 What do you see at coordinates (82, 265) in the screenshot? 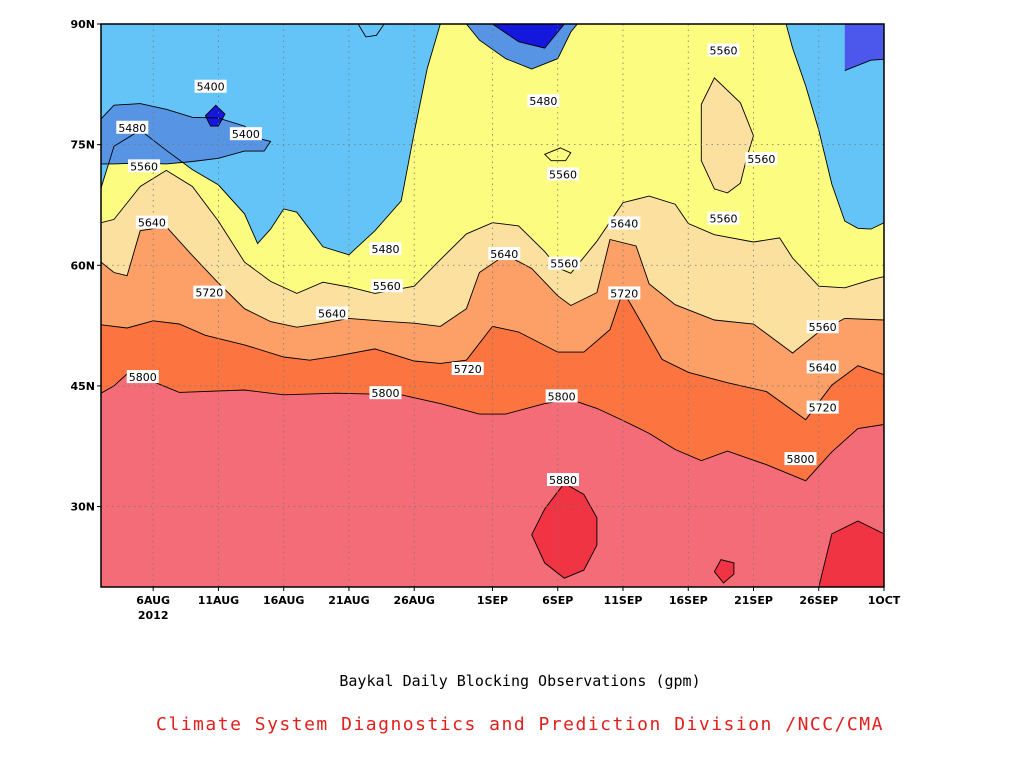
I see `y-tick-label: 60N` at bounding box center [82, 265].